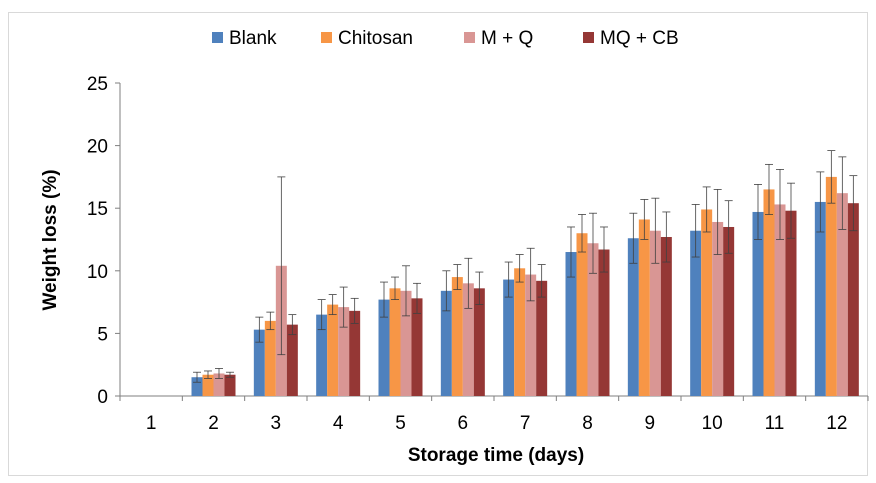 This screenshot has height=483, width=876. Describe the element at coordinates (97, 147) in the screenshot. I see `y-tick-label: 20` at that location.